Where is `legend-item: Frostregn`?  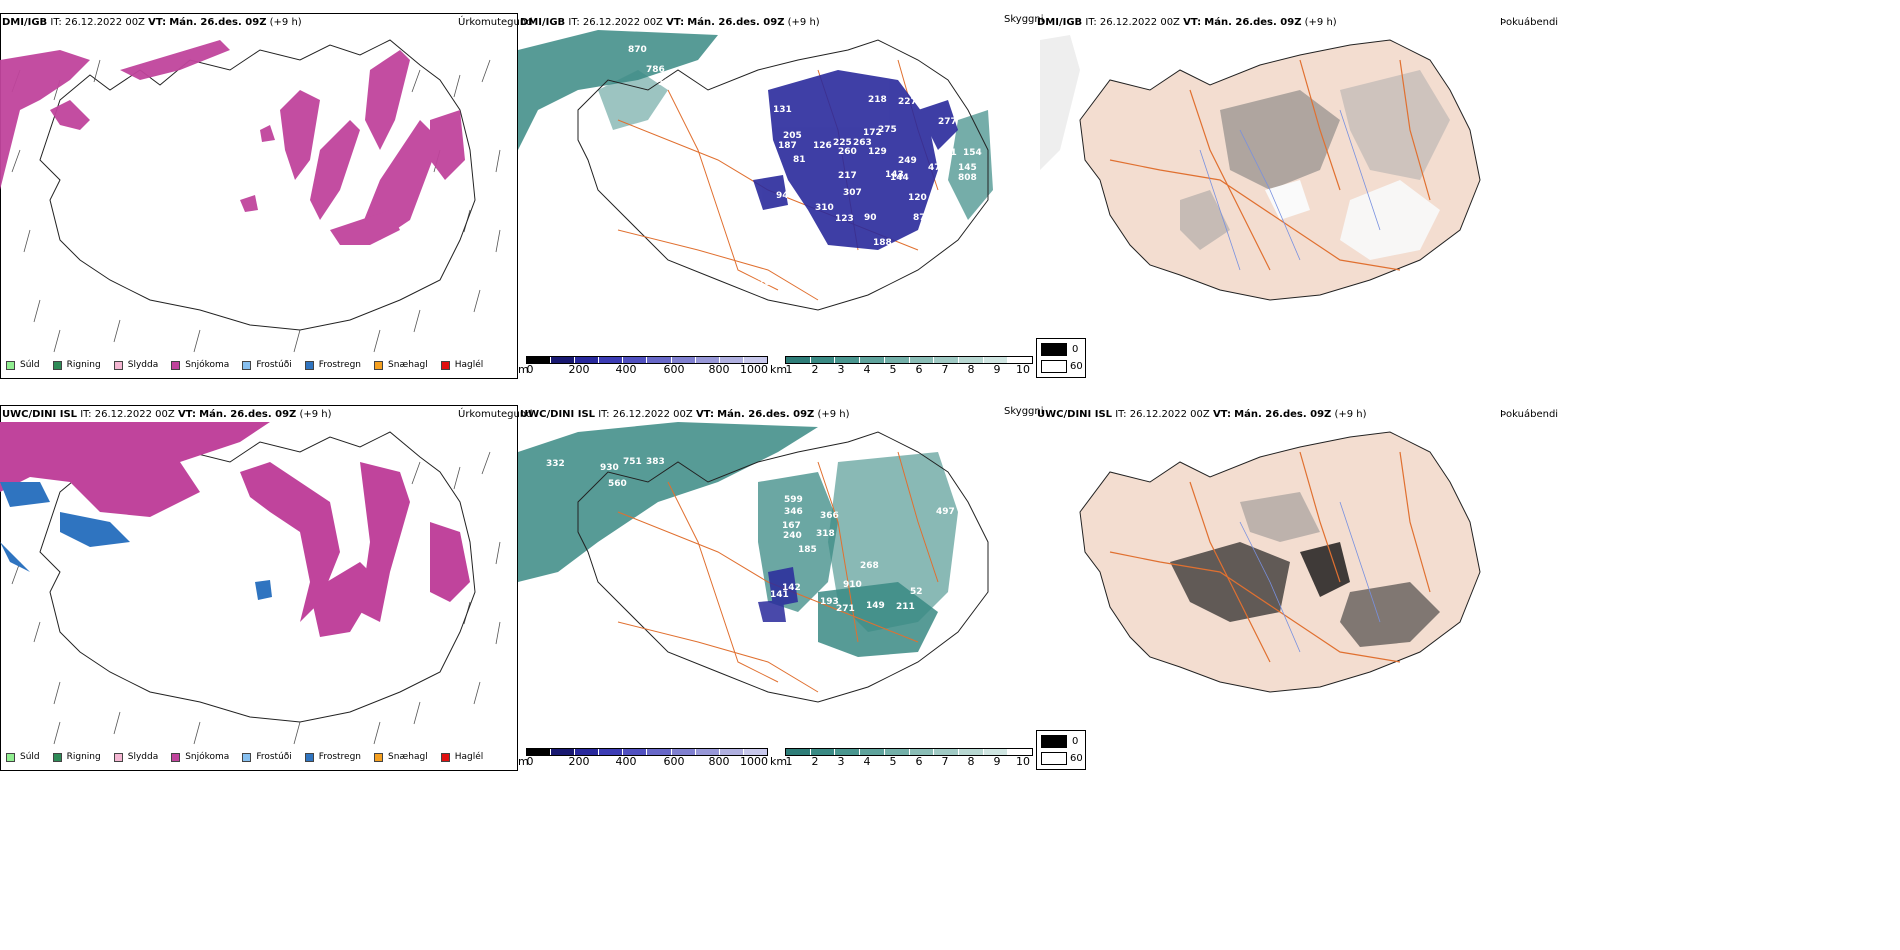 legend-item: Frostregn is located at coordinates (332, 365).